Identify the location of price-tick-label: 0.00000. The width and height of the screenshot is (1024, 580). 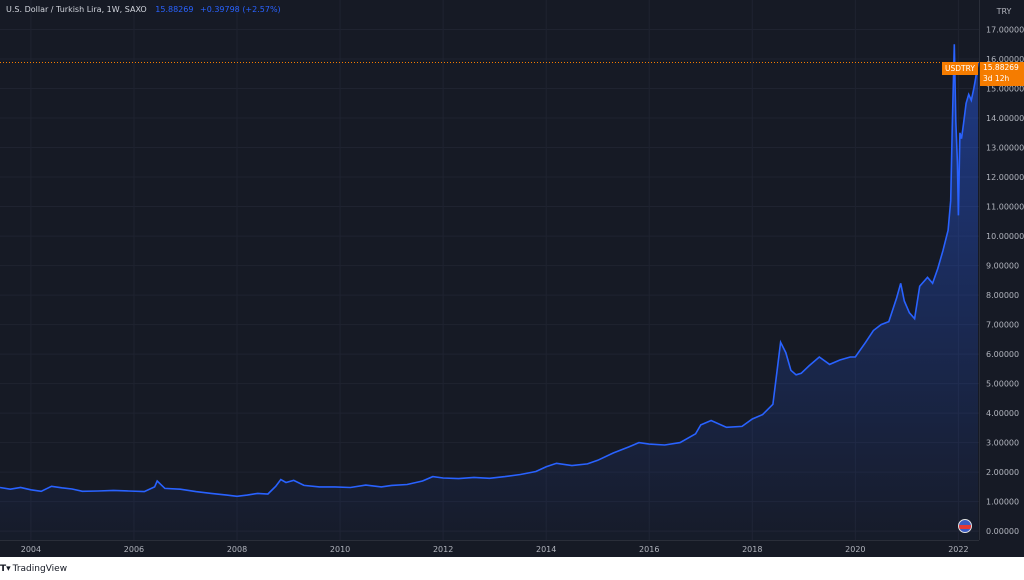
(1002, 531).